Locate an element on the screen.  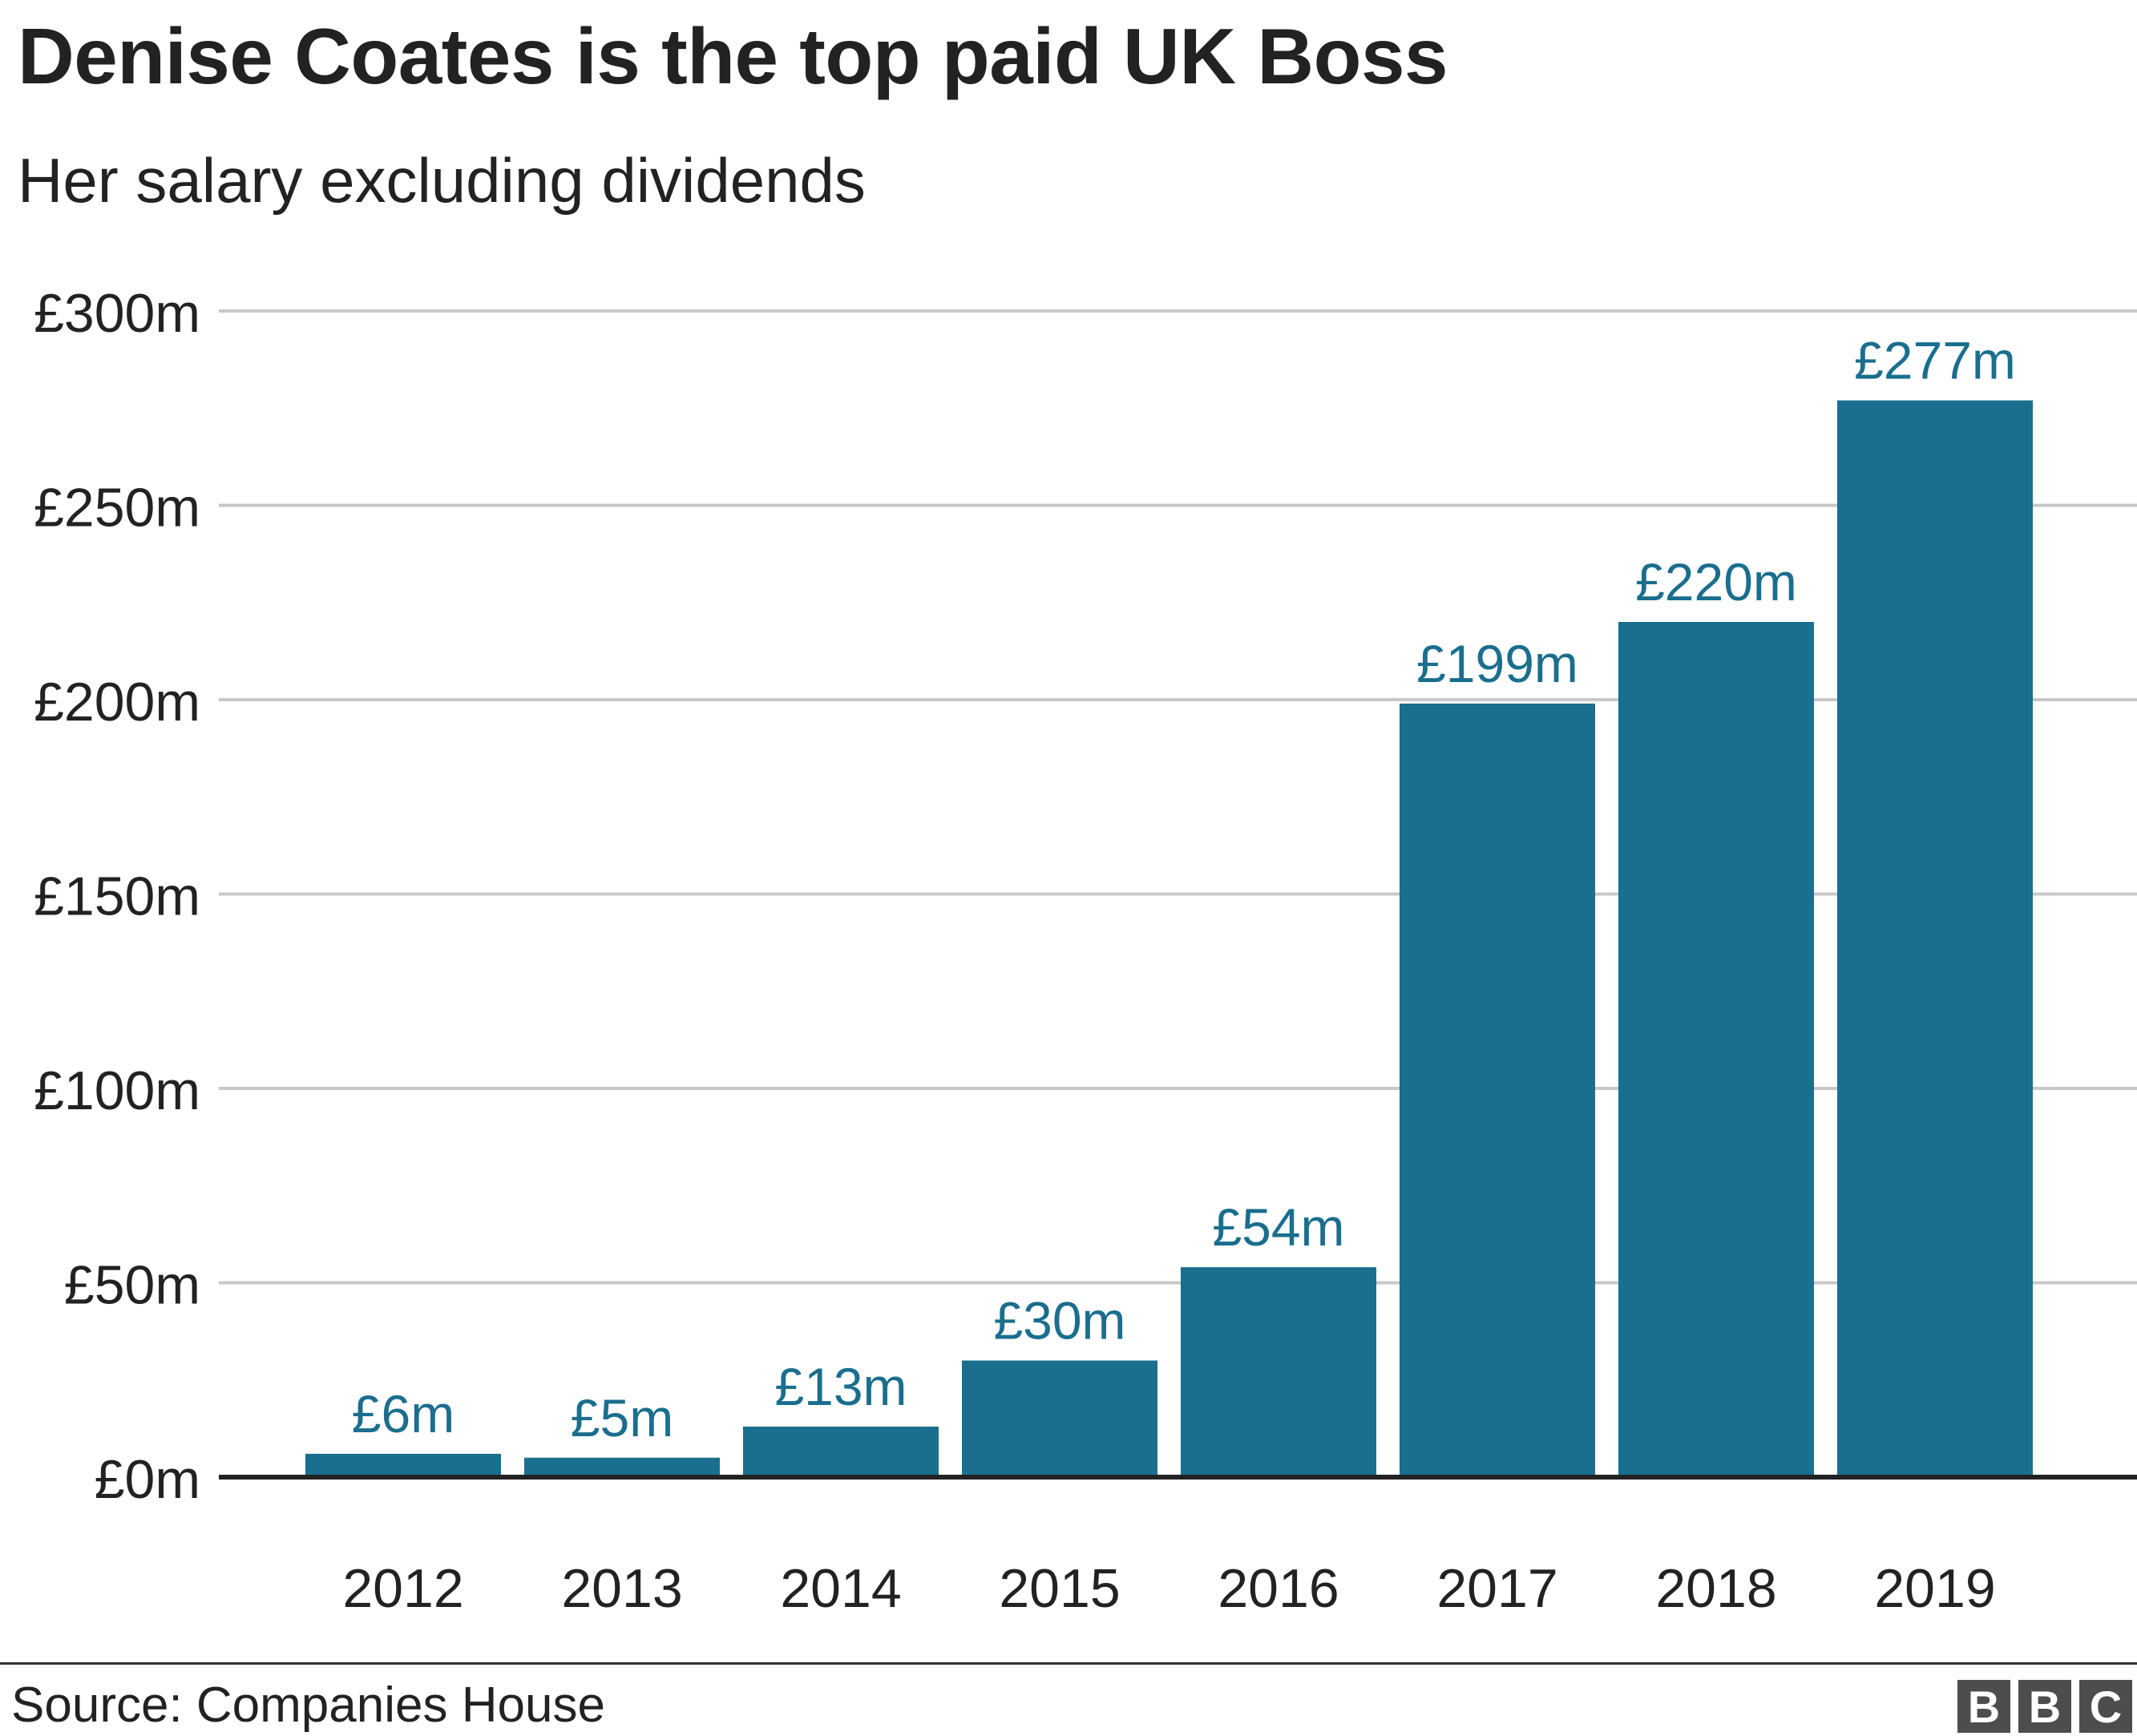
x-tick-label: 2014 is located at coordinates (840, 1589).